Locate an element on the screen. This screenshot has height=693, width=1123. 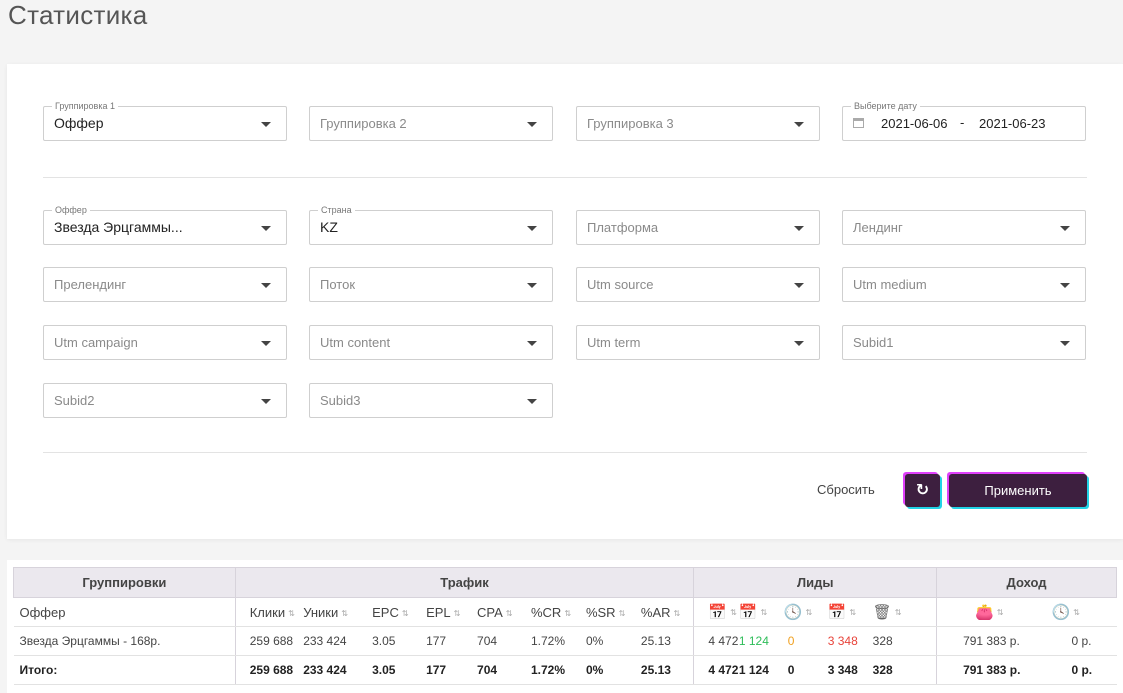
utm-medium-select: Utm medium is located at coordinates (964, 284).